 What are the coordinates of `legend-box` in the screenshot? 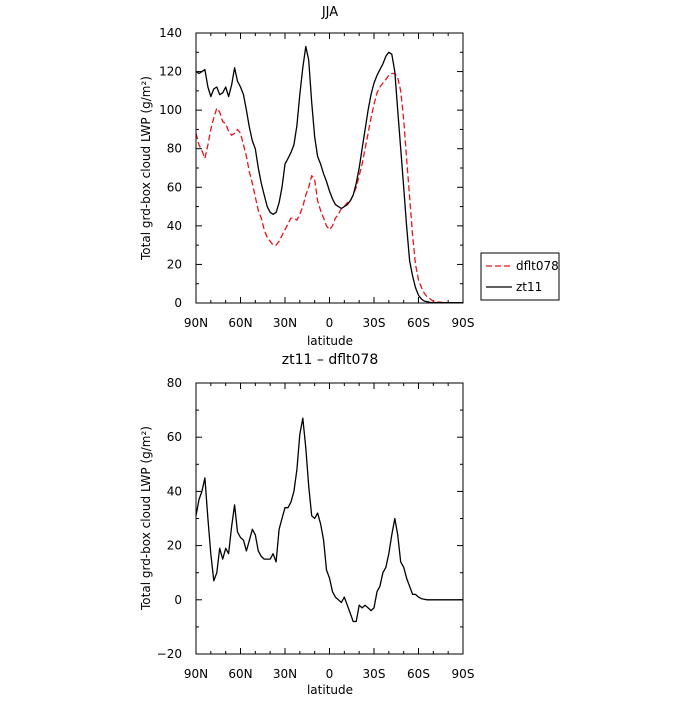 It's located at (520, 276).